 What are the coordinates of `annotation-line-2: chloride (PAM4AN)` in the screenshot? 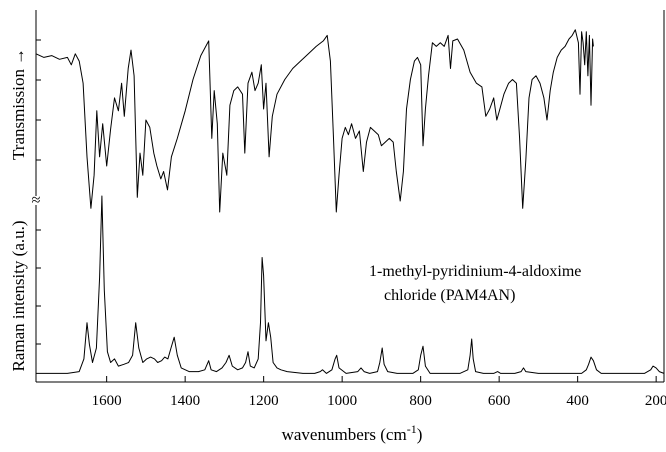 It's located at (449, 295).